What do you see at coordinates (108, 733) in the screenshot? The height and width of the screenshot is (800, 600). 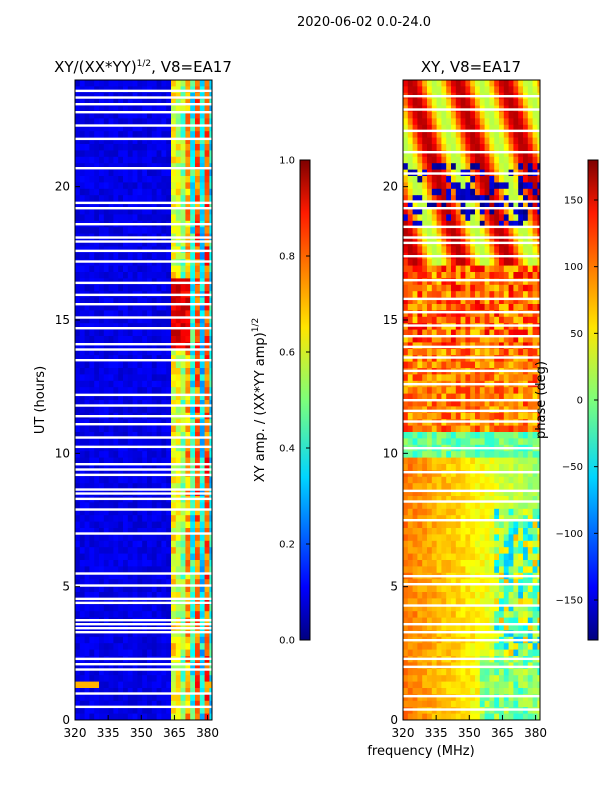 I see `x-tick-label: 335` at bounding box center [108, 733].